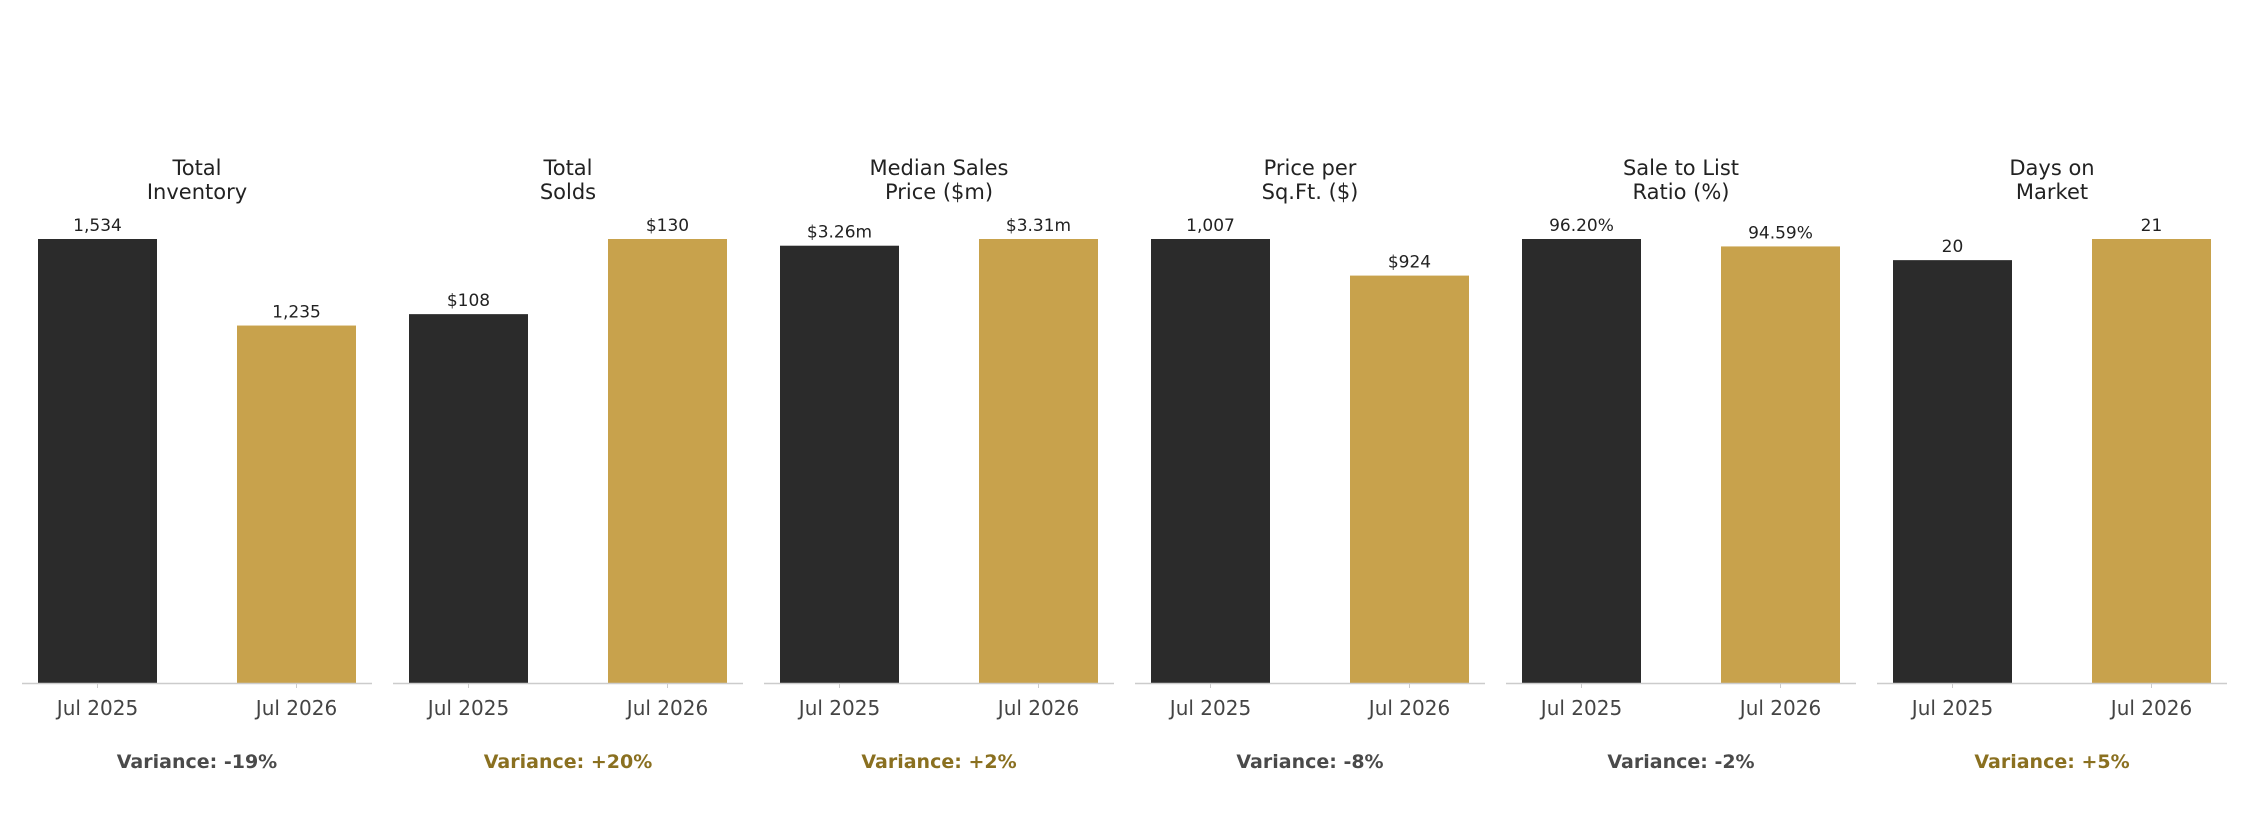 The image size is (2250, 829). What do you see at coordinates (568, 762) in the screenshot?
I see `variance-label: Variance: +20%` at bounding box center [568, 762].